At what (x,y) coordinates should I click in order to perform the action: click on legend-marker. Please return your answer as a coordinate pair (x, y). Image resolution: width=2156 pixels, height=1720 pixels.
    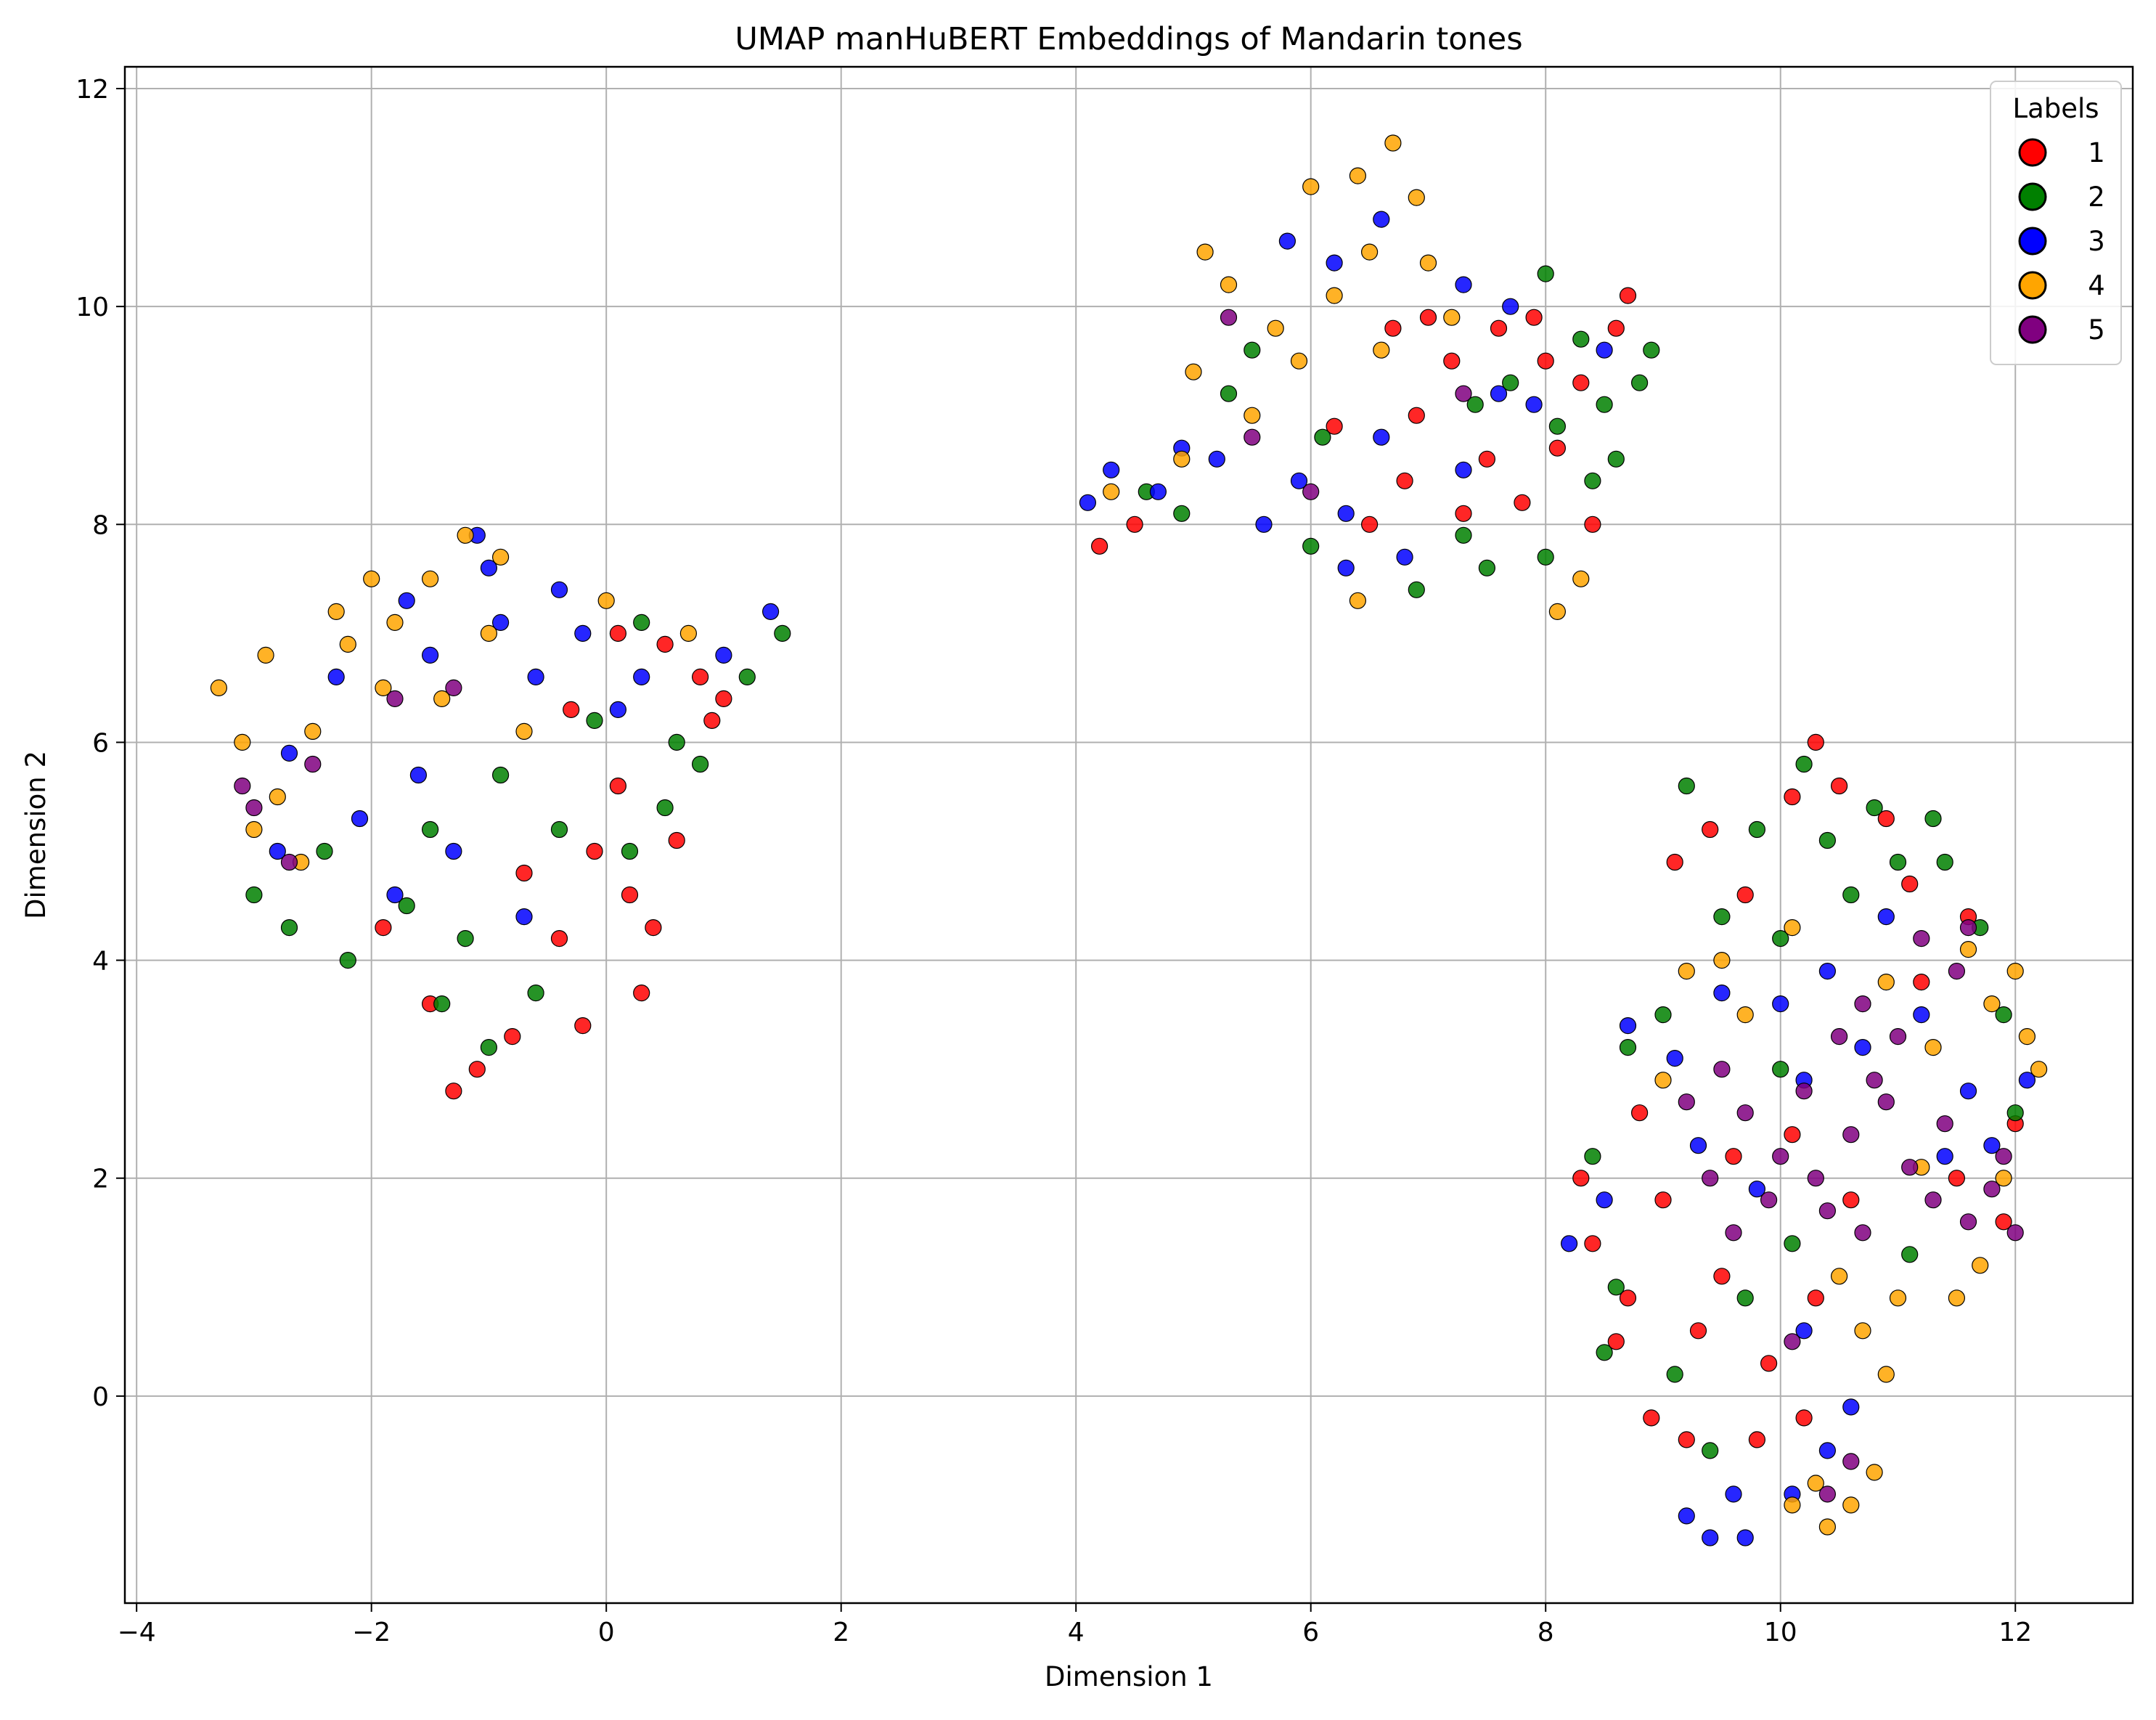
    Looking at the image, I should click on (2033, 329).